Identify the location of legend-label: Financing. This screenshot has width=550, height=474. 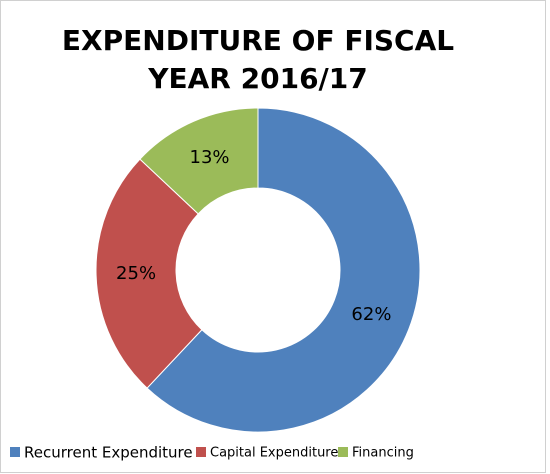
(383, 453).